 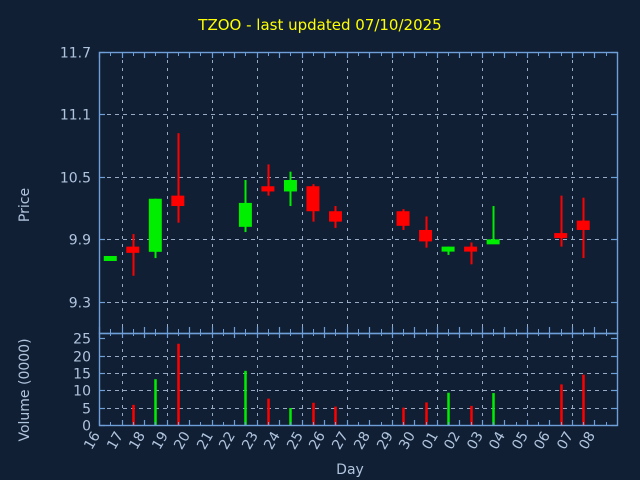 I want to click on day-tick-label: 06, so click(x=542, y=441).